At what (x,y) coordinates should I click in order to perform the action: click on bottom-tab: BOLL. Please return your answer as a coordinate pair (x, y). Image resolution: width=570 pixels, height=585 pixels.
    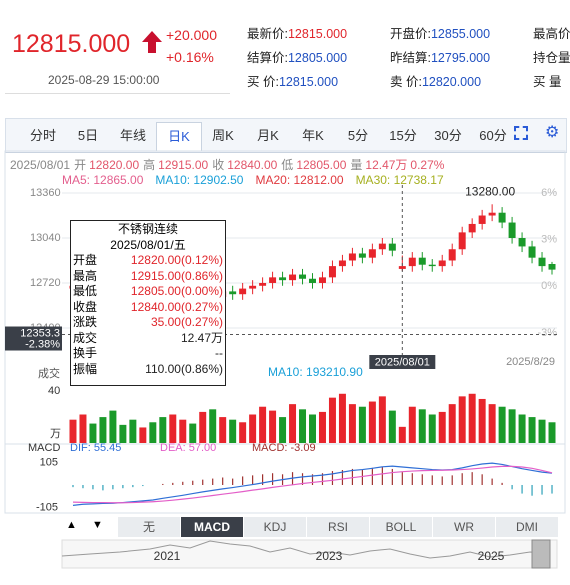
    Looking at the image, I should click on (401, 527).